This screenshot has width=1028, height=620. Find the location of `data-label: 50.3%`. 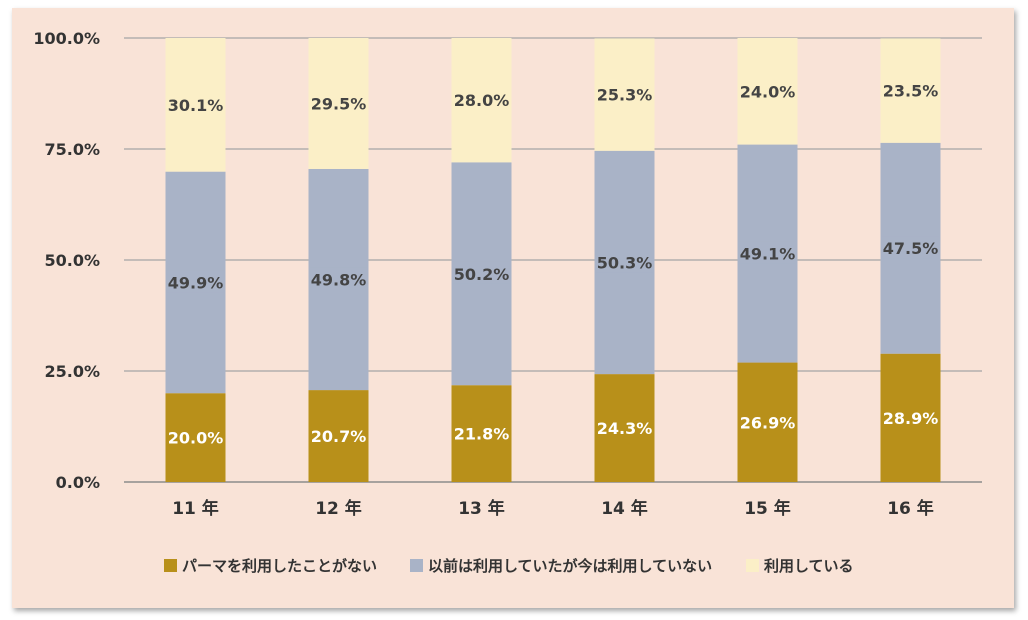

data-label: 50.3% is located at coordinates (625, 262).